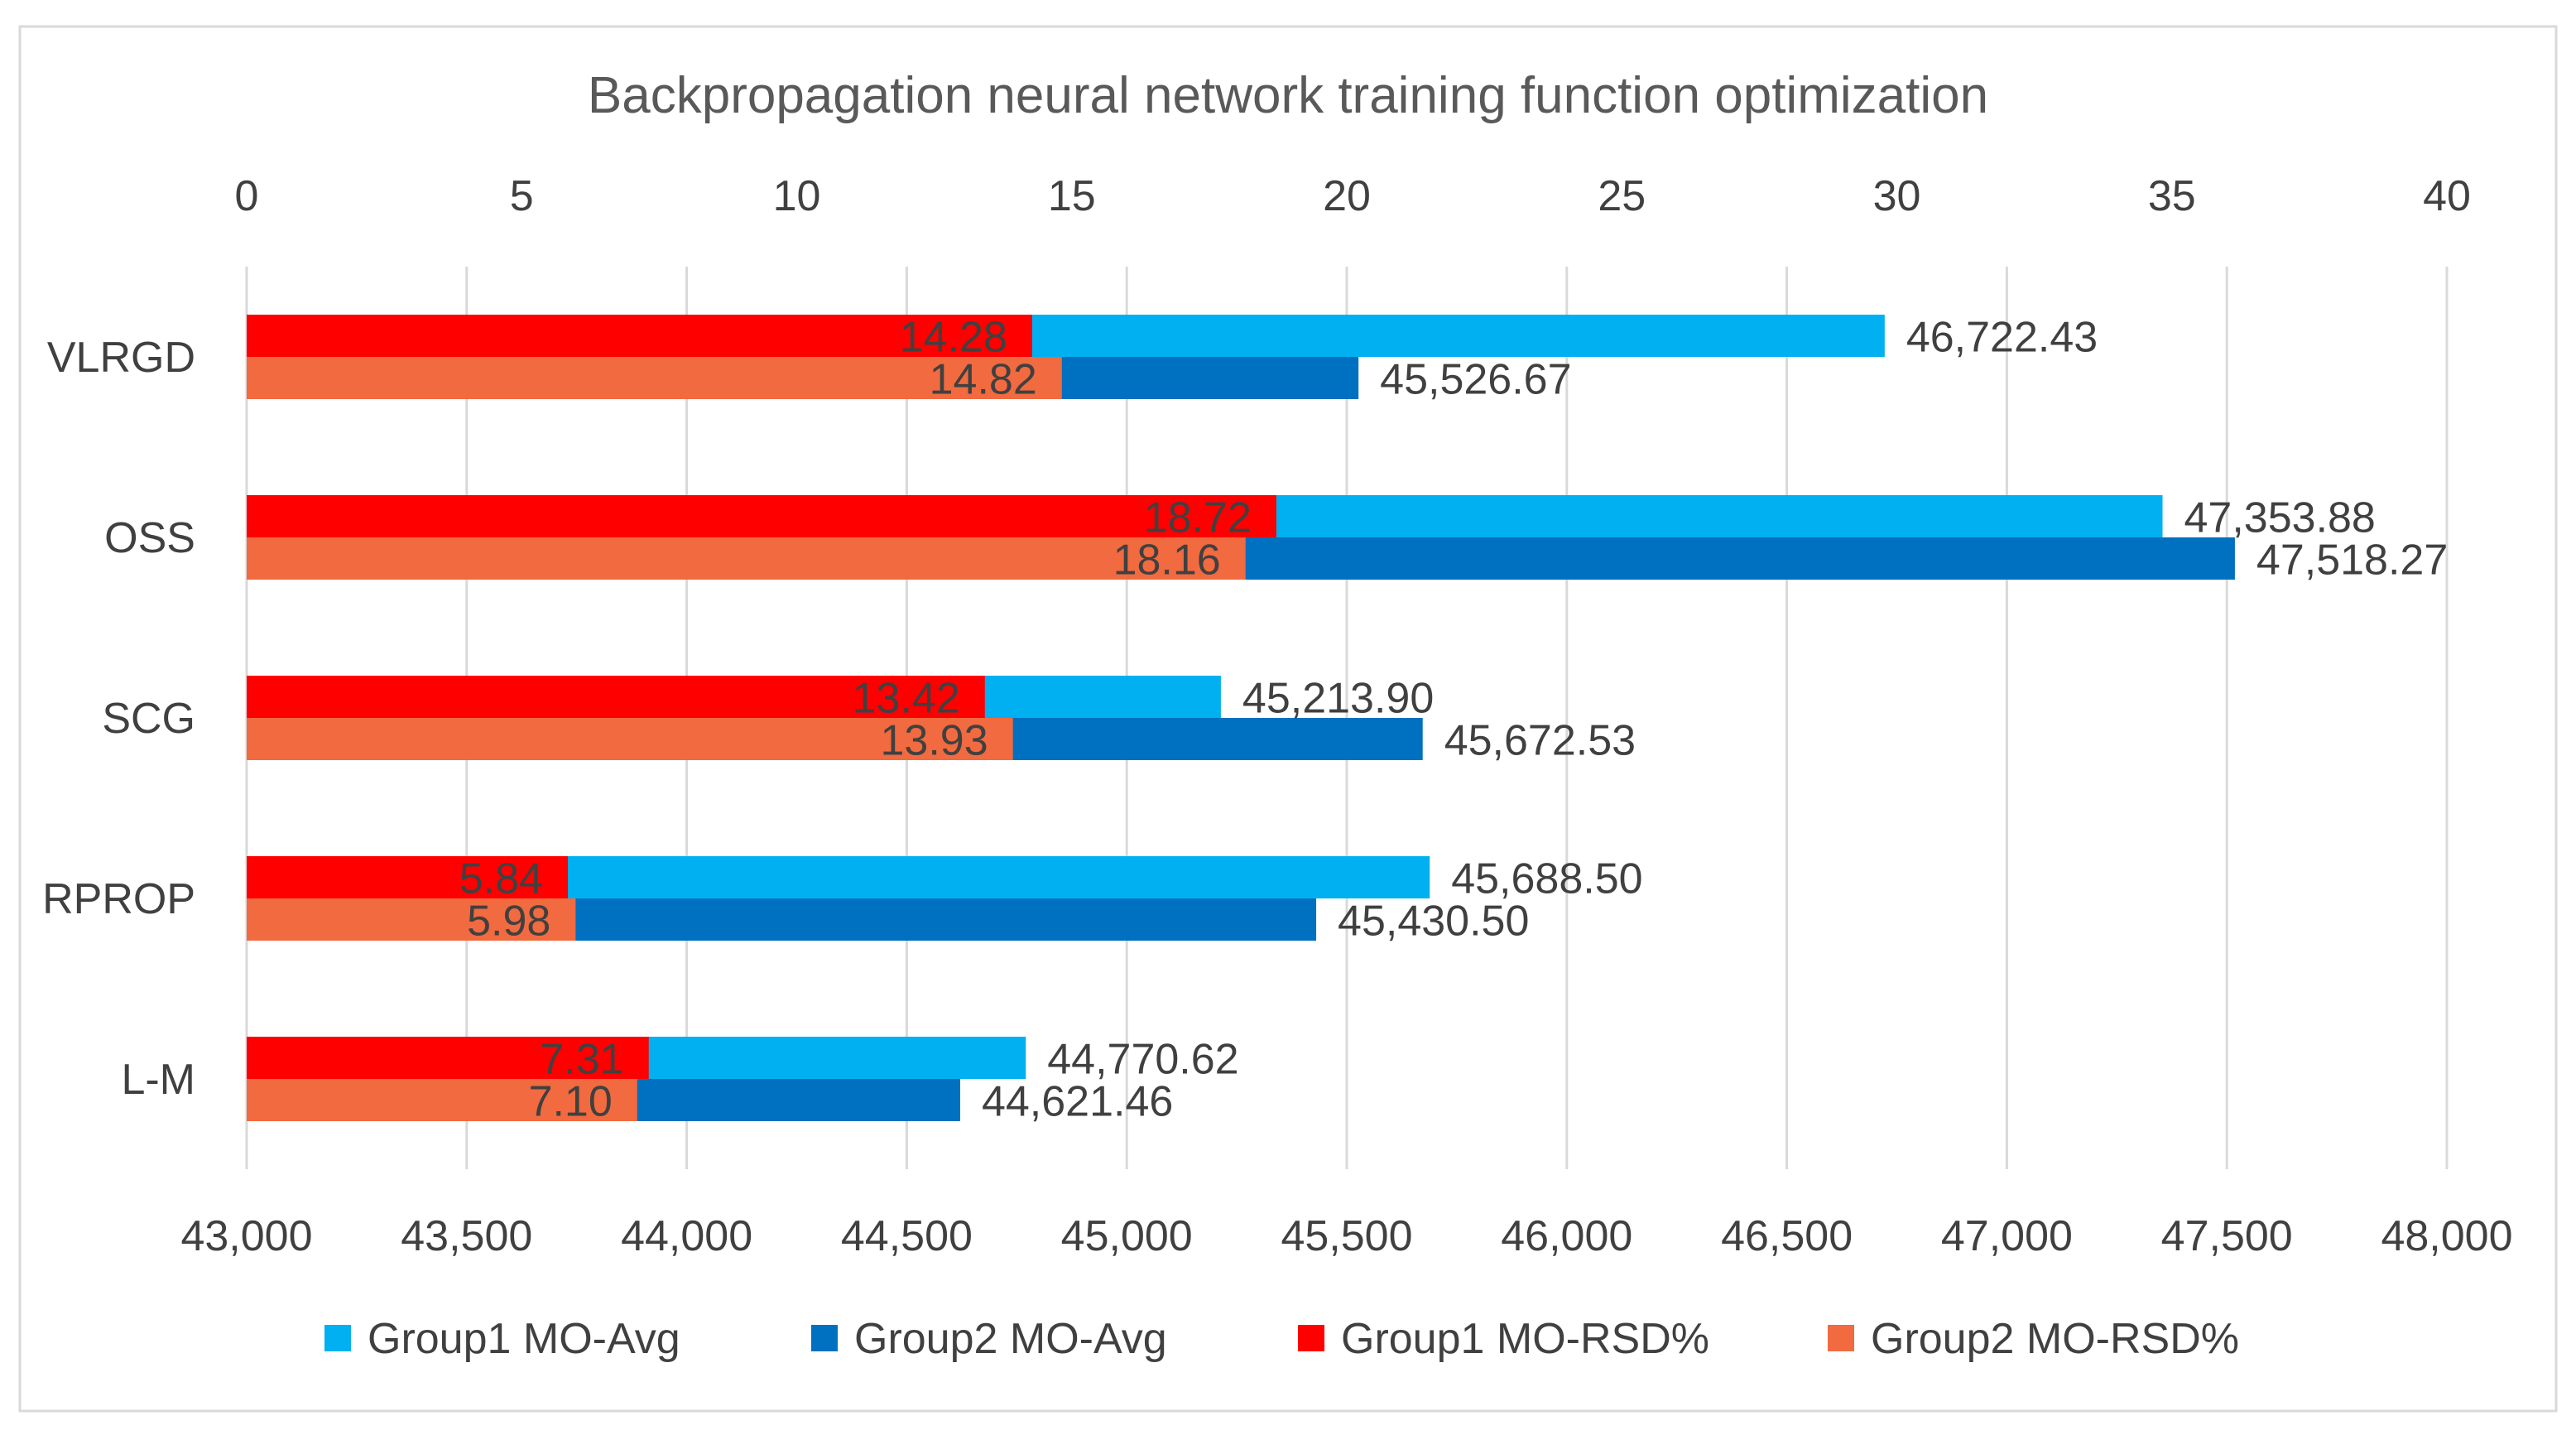  I want to click on primary-tick-label: 44,000, so click(686, 1236).